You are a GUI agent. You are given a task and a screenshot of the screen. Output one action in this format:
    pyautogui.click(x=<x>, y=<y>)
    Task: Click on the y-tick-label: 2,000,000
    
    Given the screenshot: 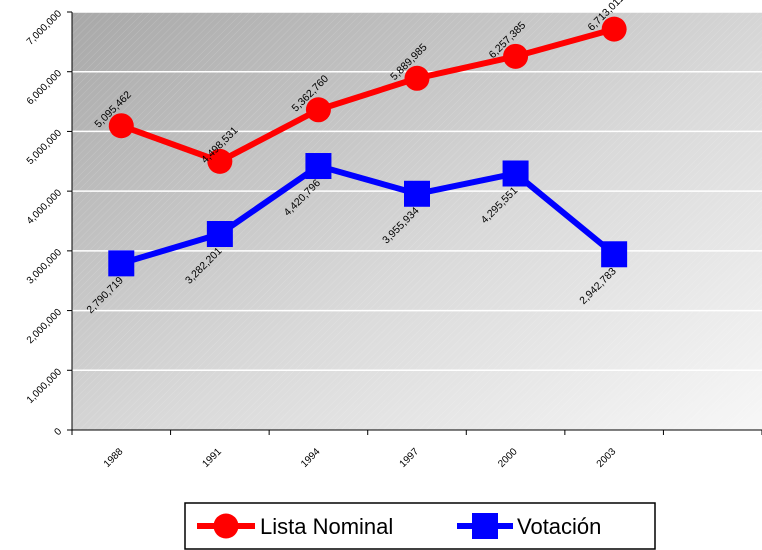 What is the action you would take?
    pyautogui.click(x=45, y=327)
    